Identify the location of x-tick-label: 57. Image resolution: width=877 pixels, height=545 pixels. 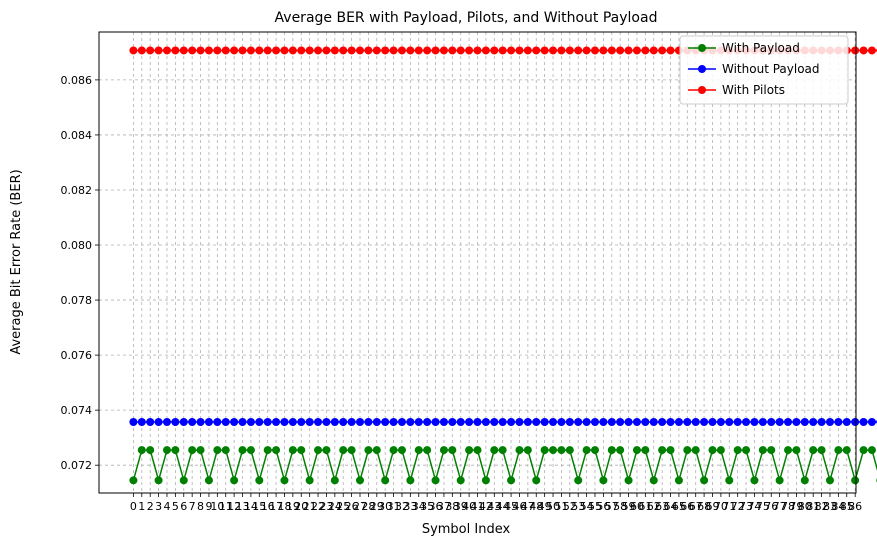
(612, 506).